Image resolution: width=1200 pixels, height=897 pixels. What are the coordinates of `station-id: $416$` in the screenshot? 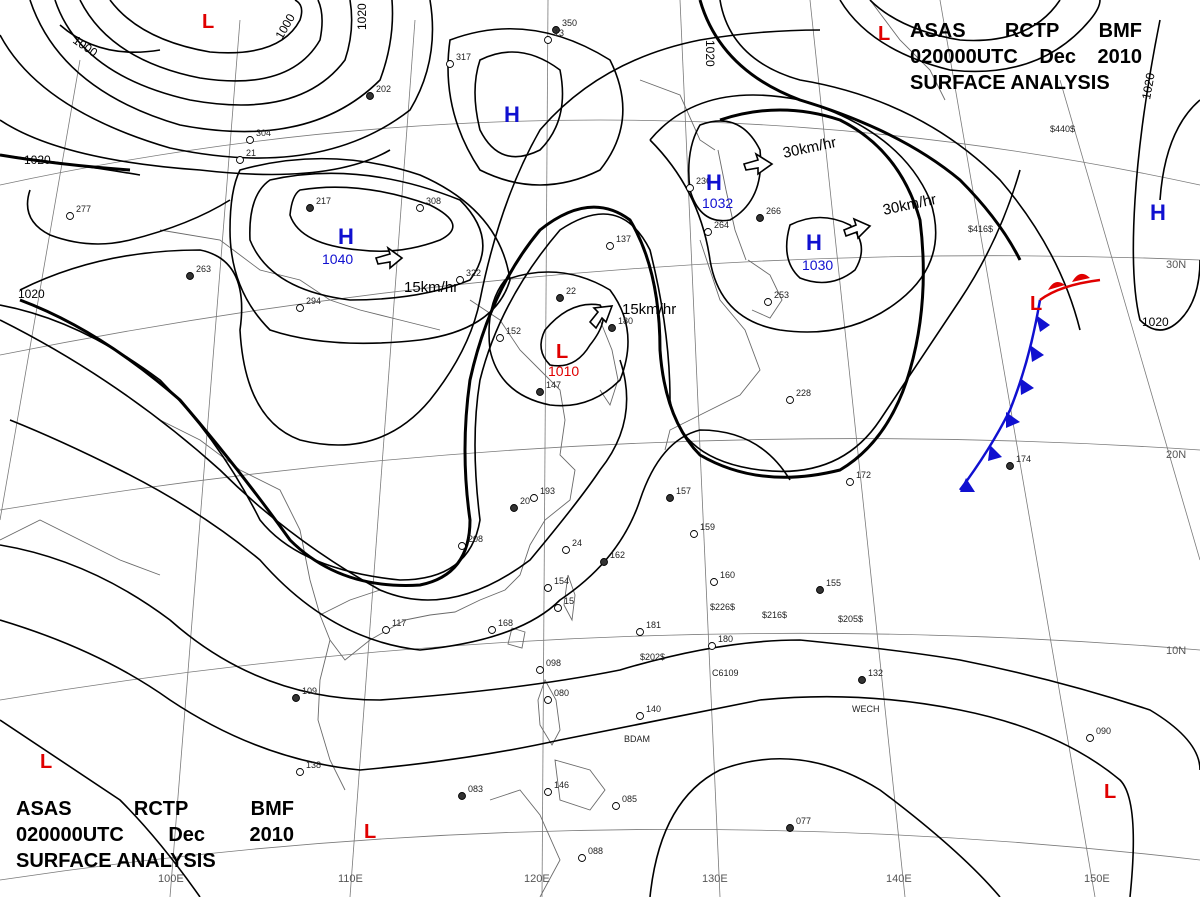 It's located at (980, 229).